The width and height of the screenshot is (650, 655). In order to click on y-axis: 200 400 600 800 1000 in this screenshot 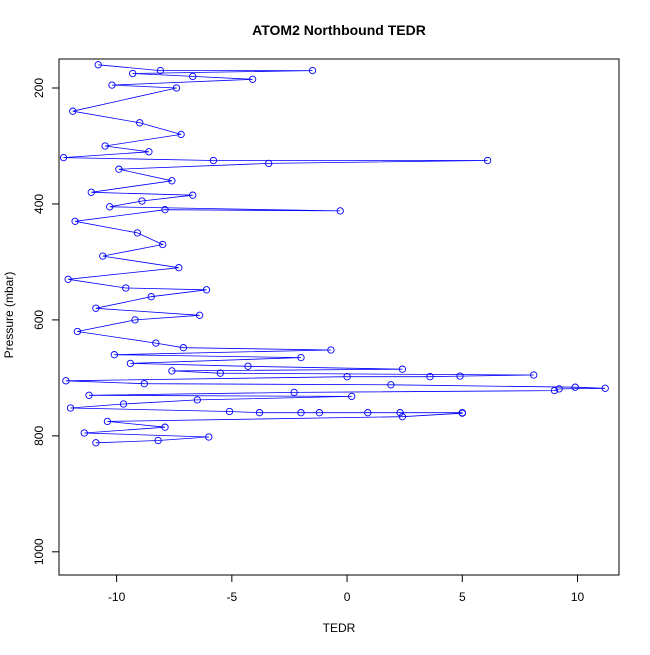, I will do `click(45, 321)`.